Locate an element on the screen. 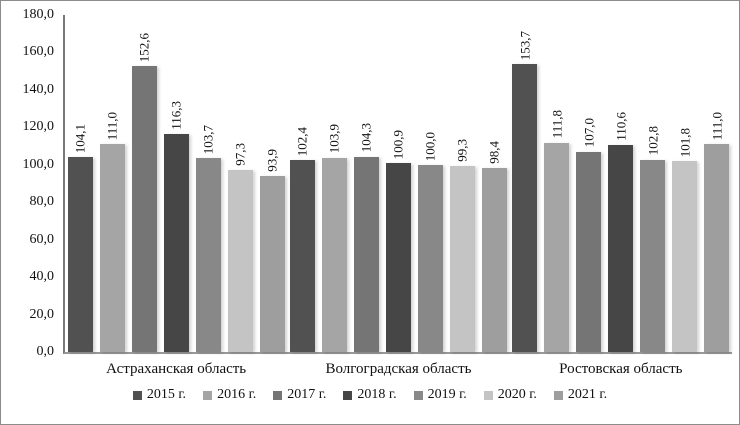 The height and width of the screenshot is (425, 740). bar-value-label: 104,1 is located at coordinates (80, 138).